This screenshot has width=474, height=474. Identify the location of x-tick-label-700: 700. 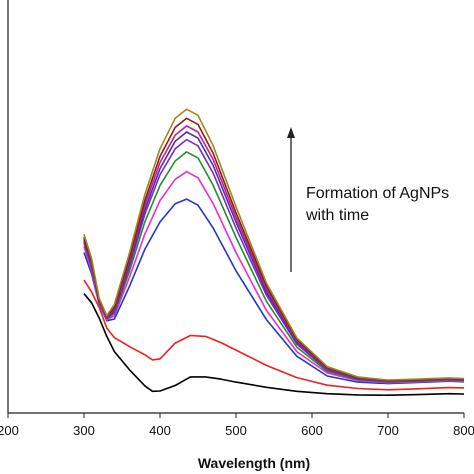
(388, 430).